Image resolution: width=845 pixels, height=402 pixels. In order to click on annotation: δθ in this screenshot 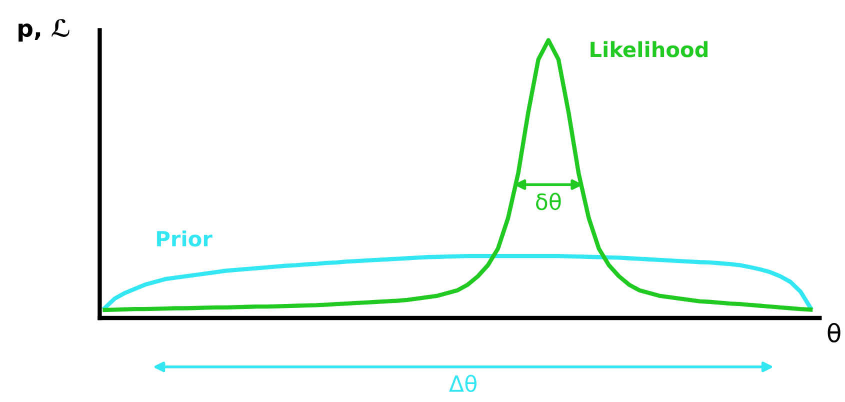, I will do `click(548, 201)`.